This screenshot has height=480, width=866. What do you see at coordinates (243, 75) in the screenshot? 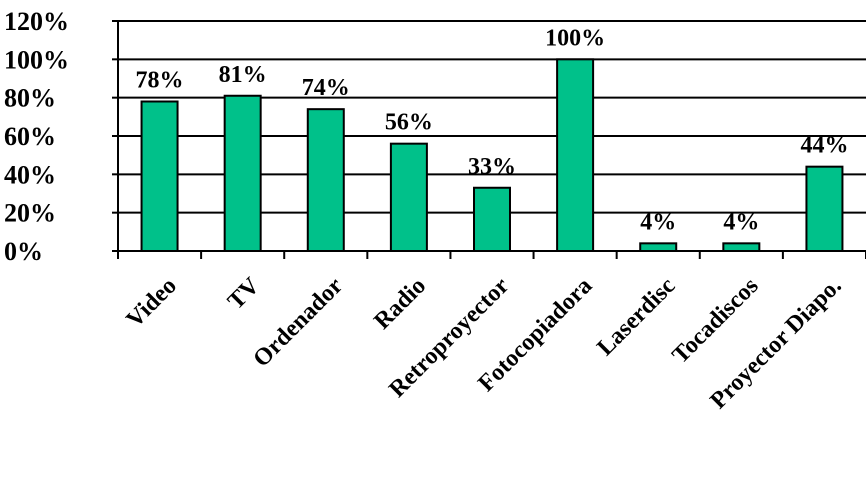
I see `data-label: 81%` at bounding box center [243, 75].